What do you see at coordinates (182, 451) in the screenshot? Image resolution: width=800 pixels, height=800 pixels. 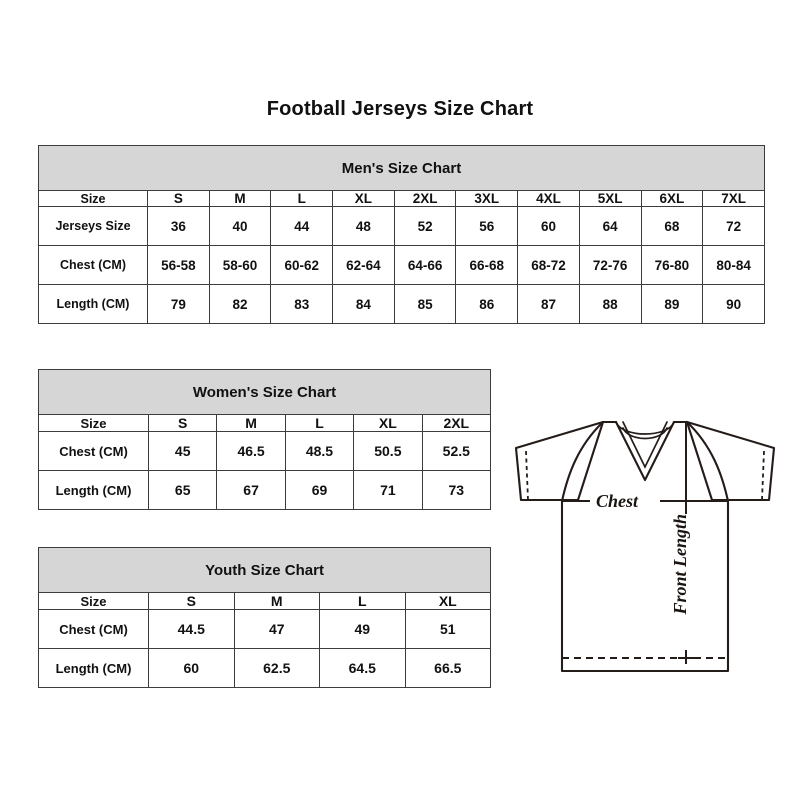 I see `table-cell: 45` at bounding box center [182, 451].